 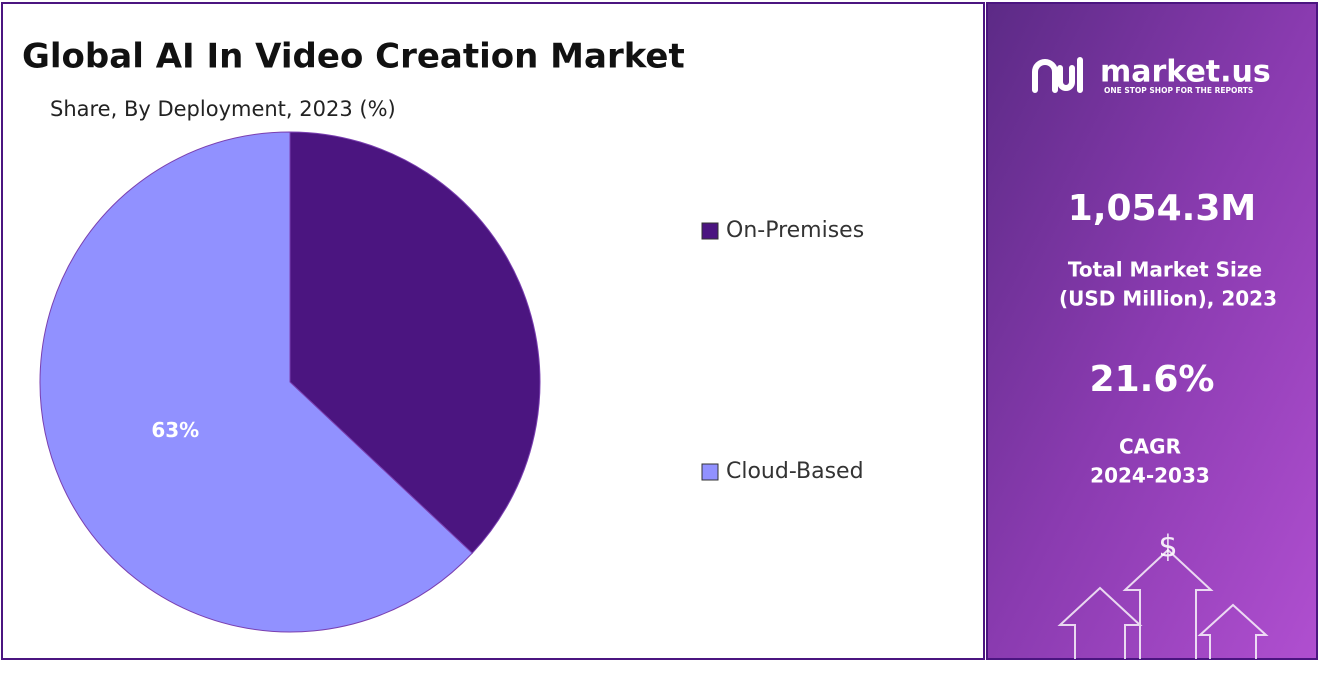 I want to click on logo-text: market.us, so click(x=1185, y=72).